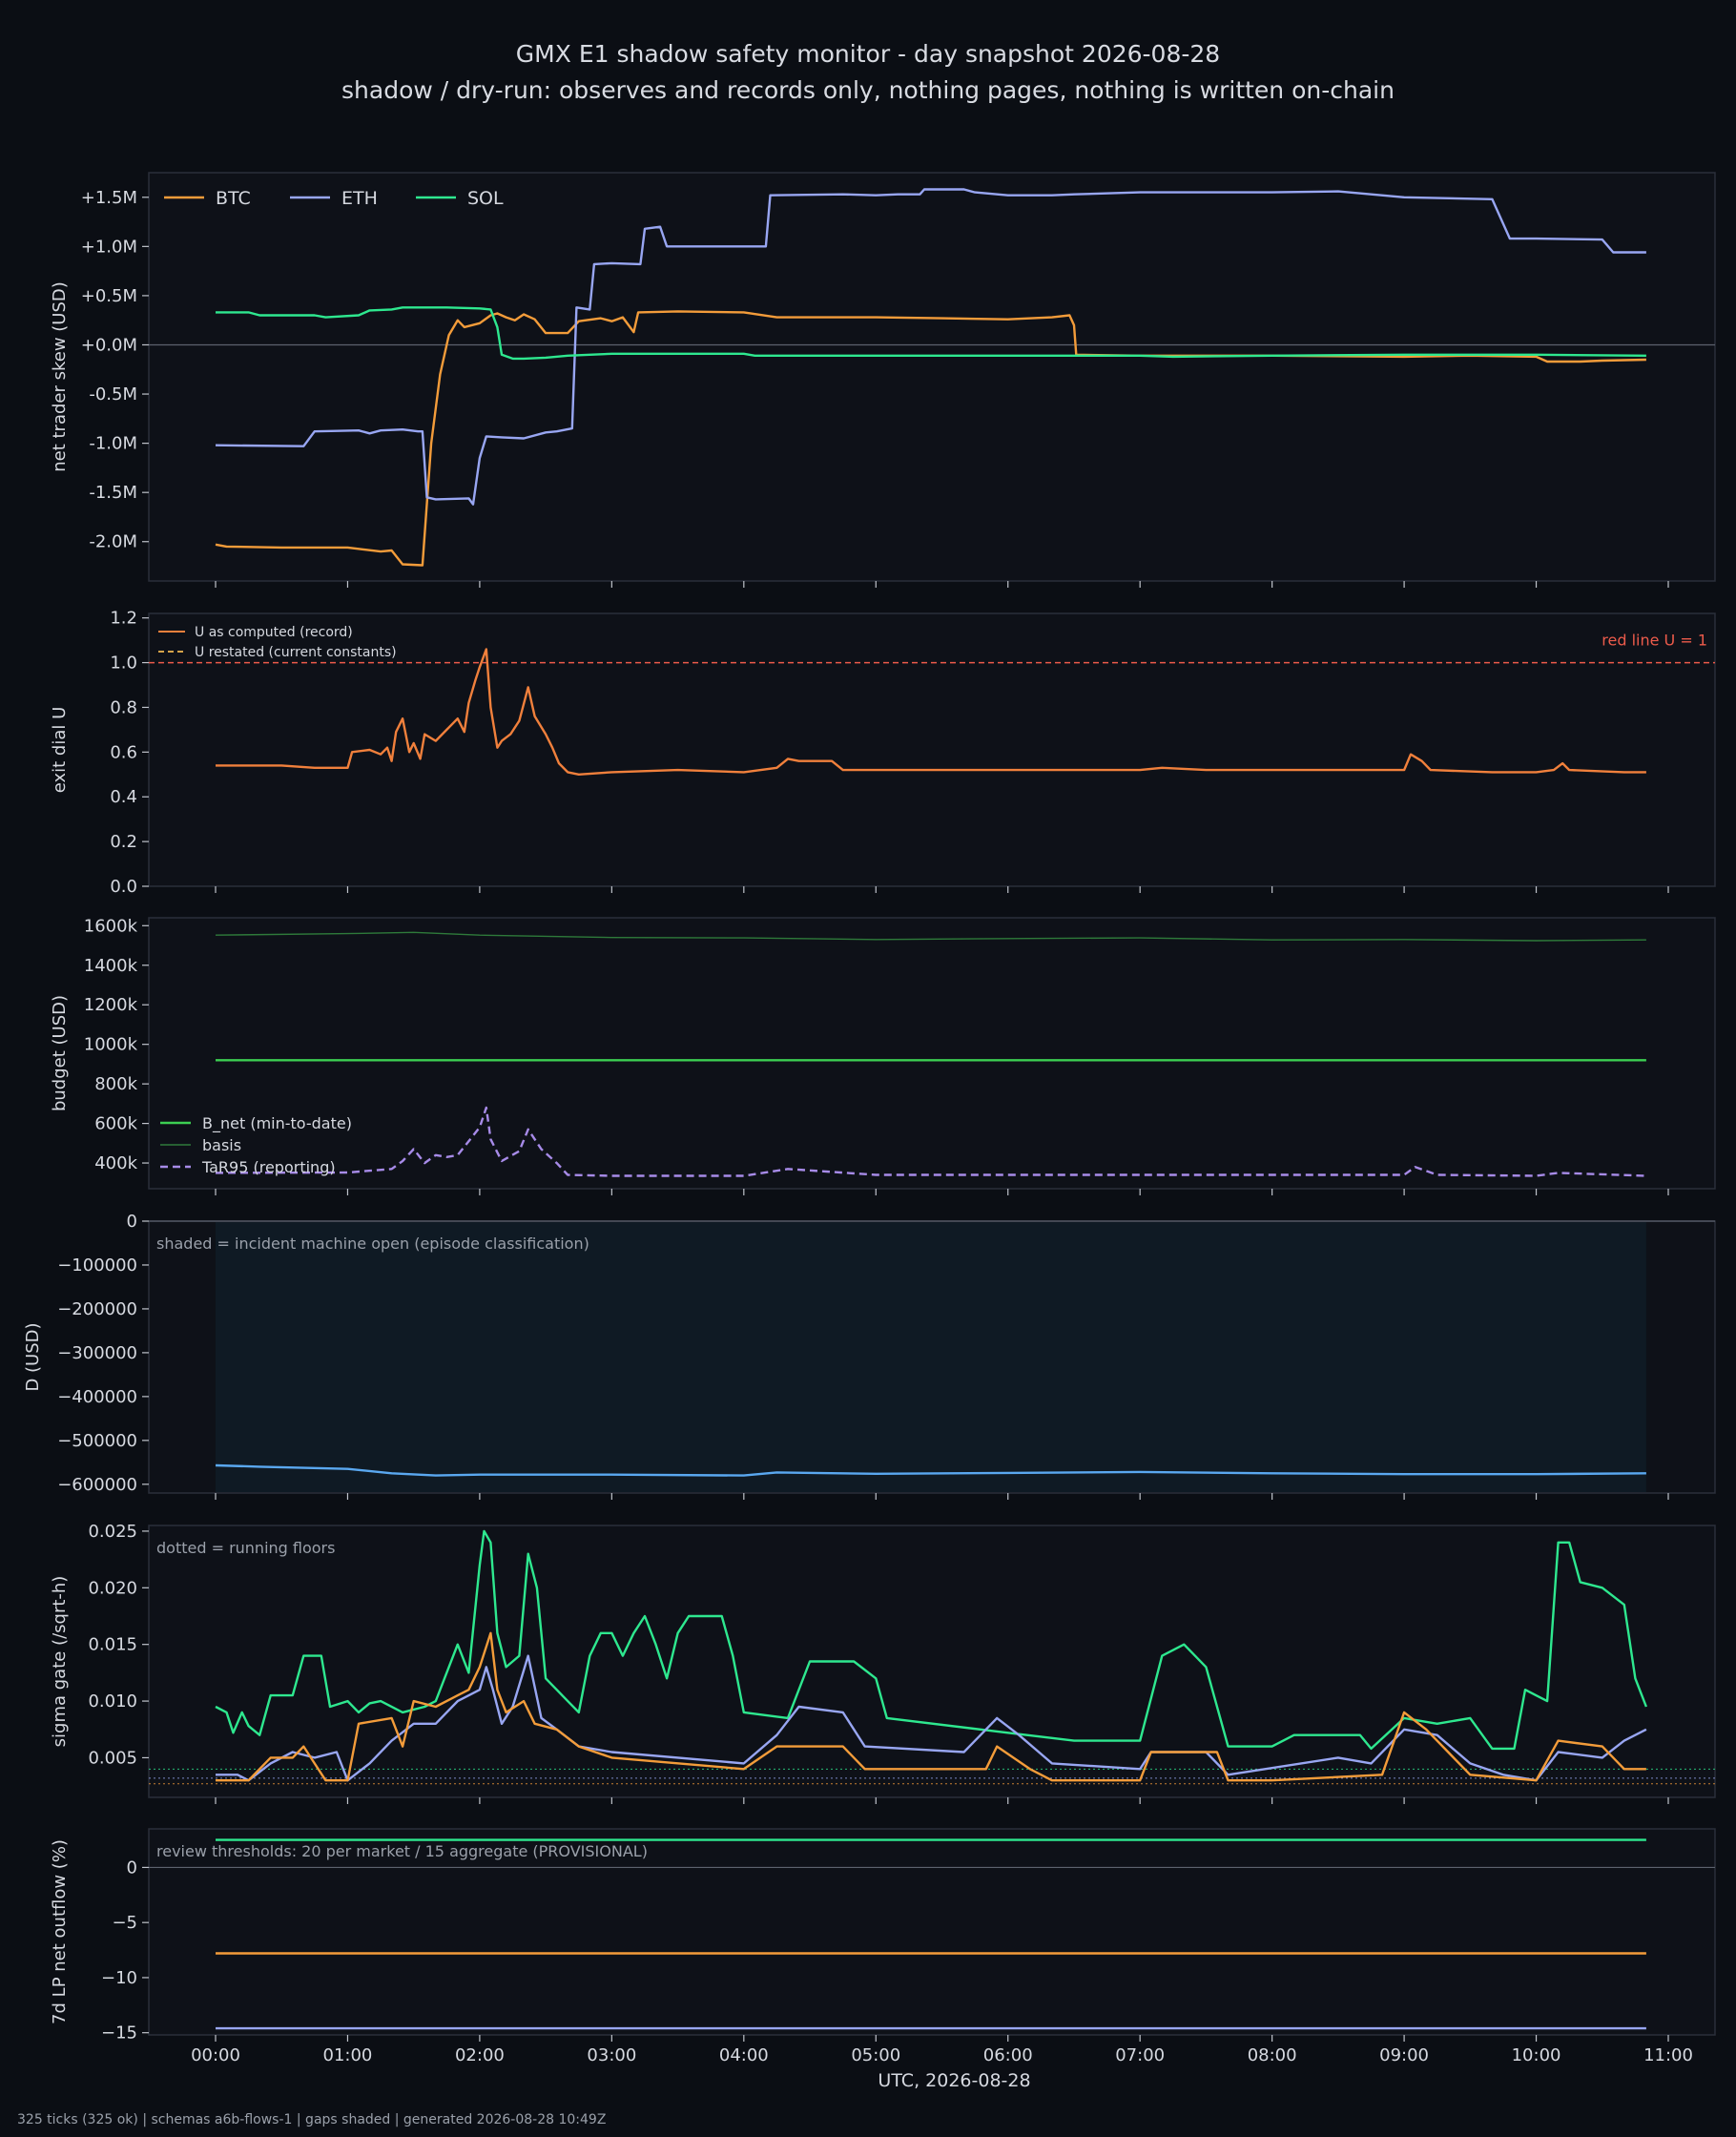 This screenshot has height=2137, width=1736. What do you see at coordinates (111, 1005) in the screenshot?
I see `y-tick-label: 1200k` at bounding box center [111, 1005].